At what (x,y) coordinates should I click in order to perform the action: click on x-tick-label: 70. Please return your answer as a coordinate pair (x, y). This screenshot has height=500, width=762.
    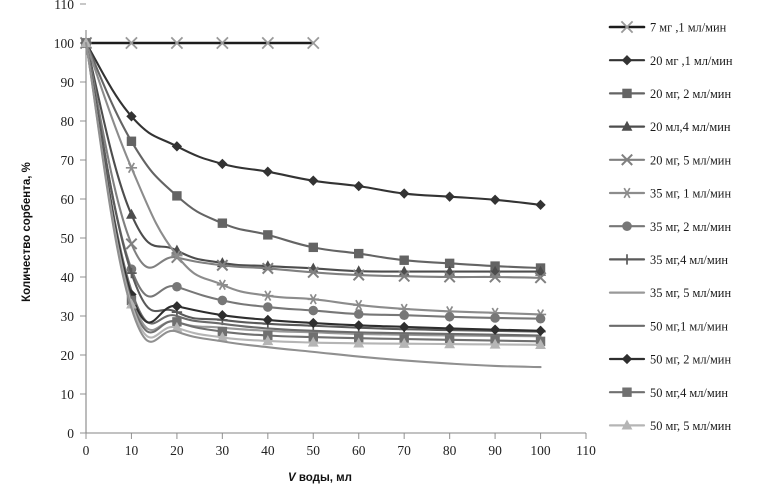
    Looking at the image, I should click on (404, 450).